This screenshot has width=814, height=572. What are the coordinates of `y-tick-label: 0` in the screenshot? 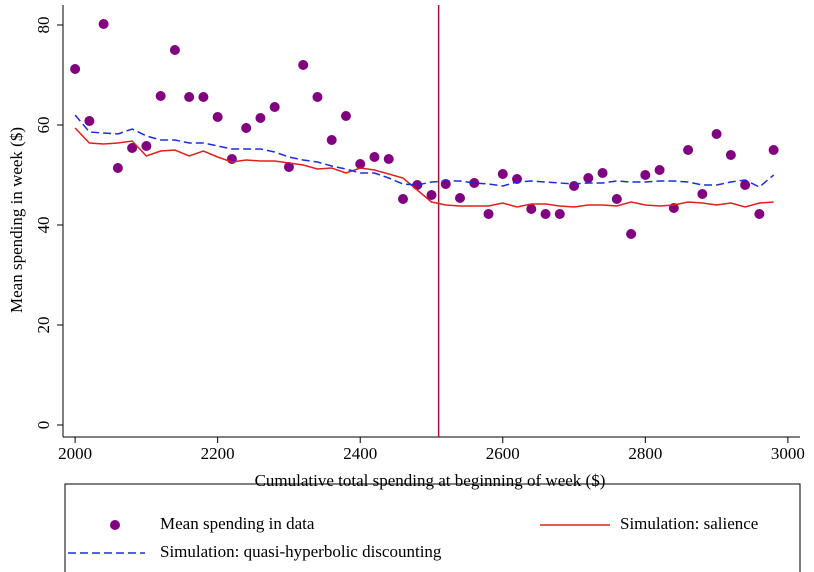 It's located at (43, 425).